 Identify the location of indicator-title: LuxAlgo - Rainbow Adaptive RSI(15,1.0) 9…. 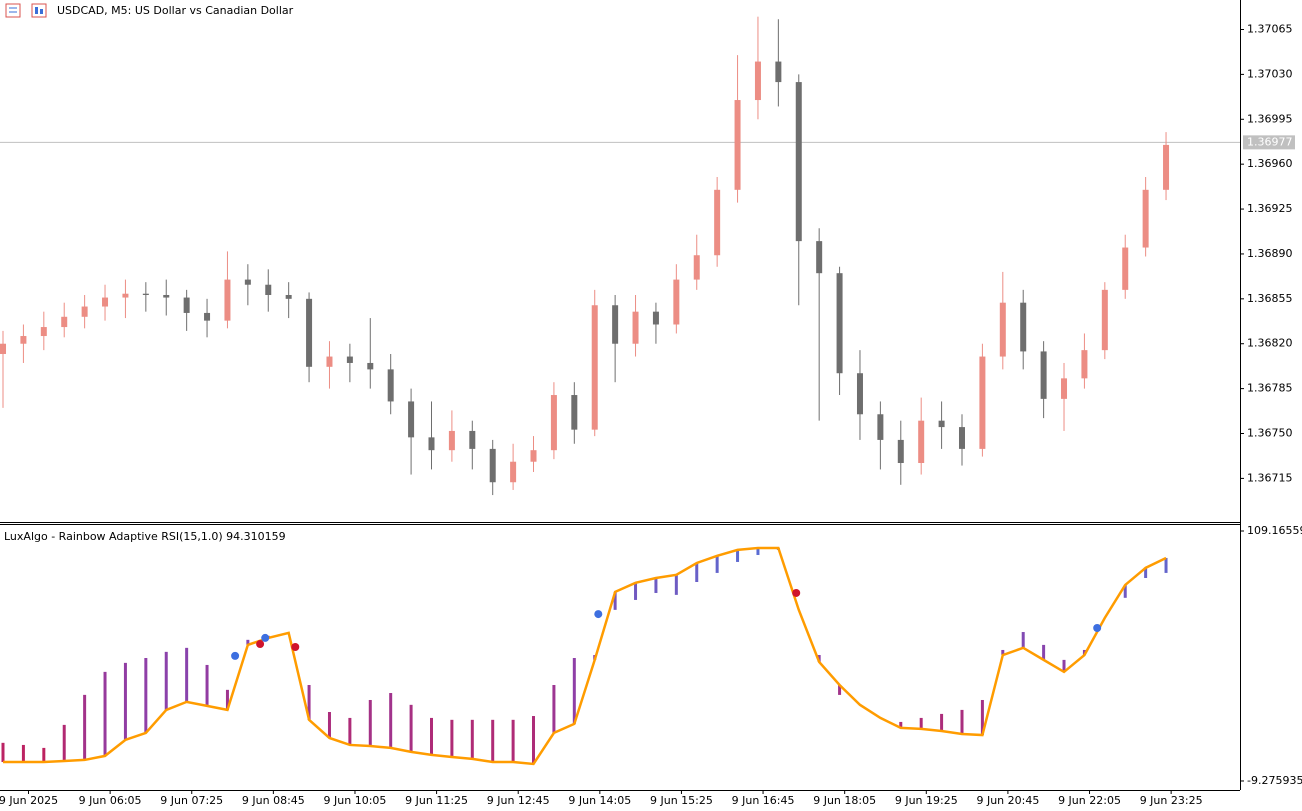
(145, 536).